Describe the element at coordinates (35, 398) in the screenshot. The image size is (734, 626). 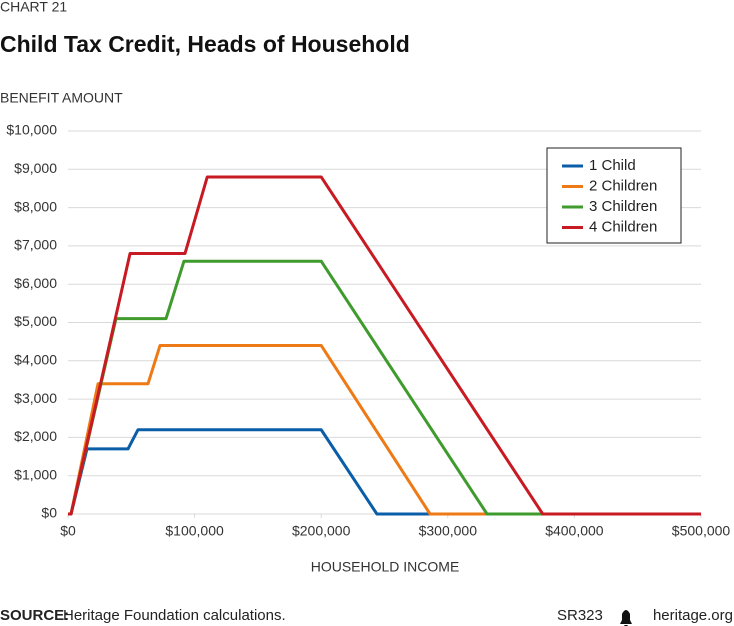
I see `y-tick-label: $3,000` at that location.